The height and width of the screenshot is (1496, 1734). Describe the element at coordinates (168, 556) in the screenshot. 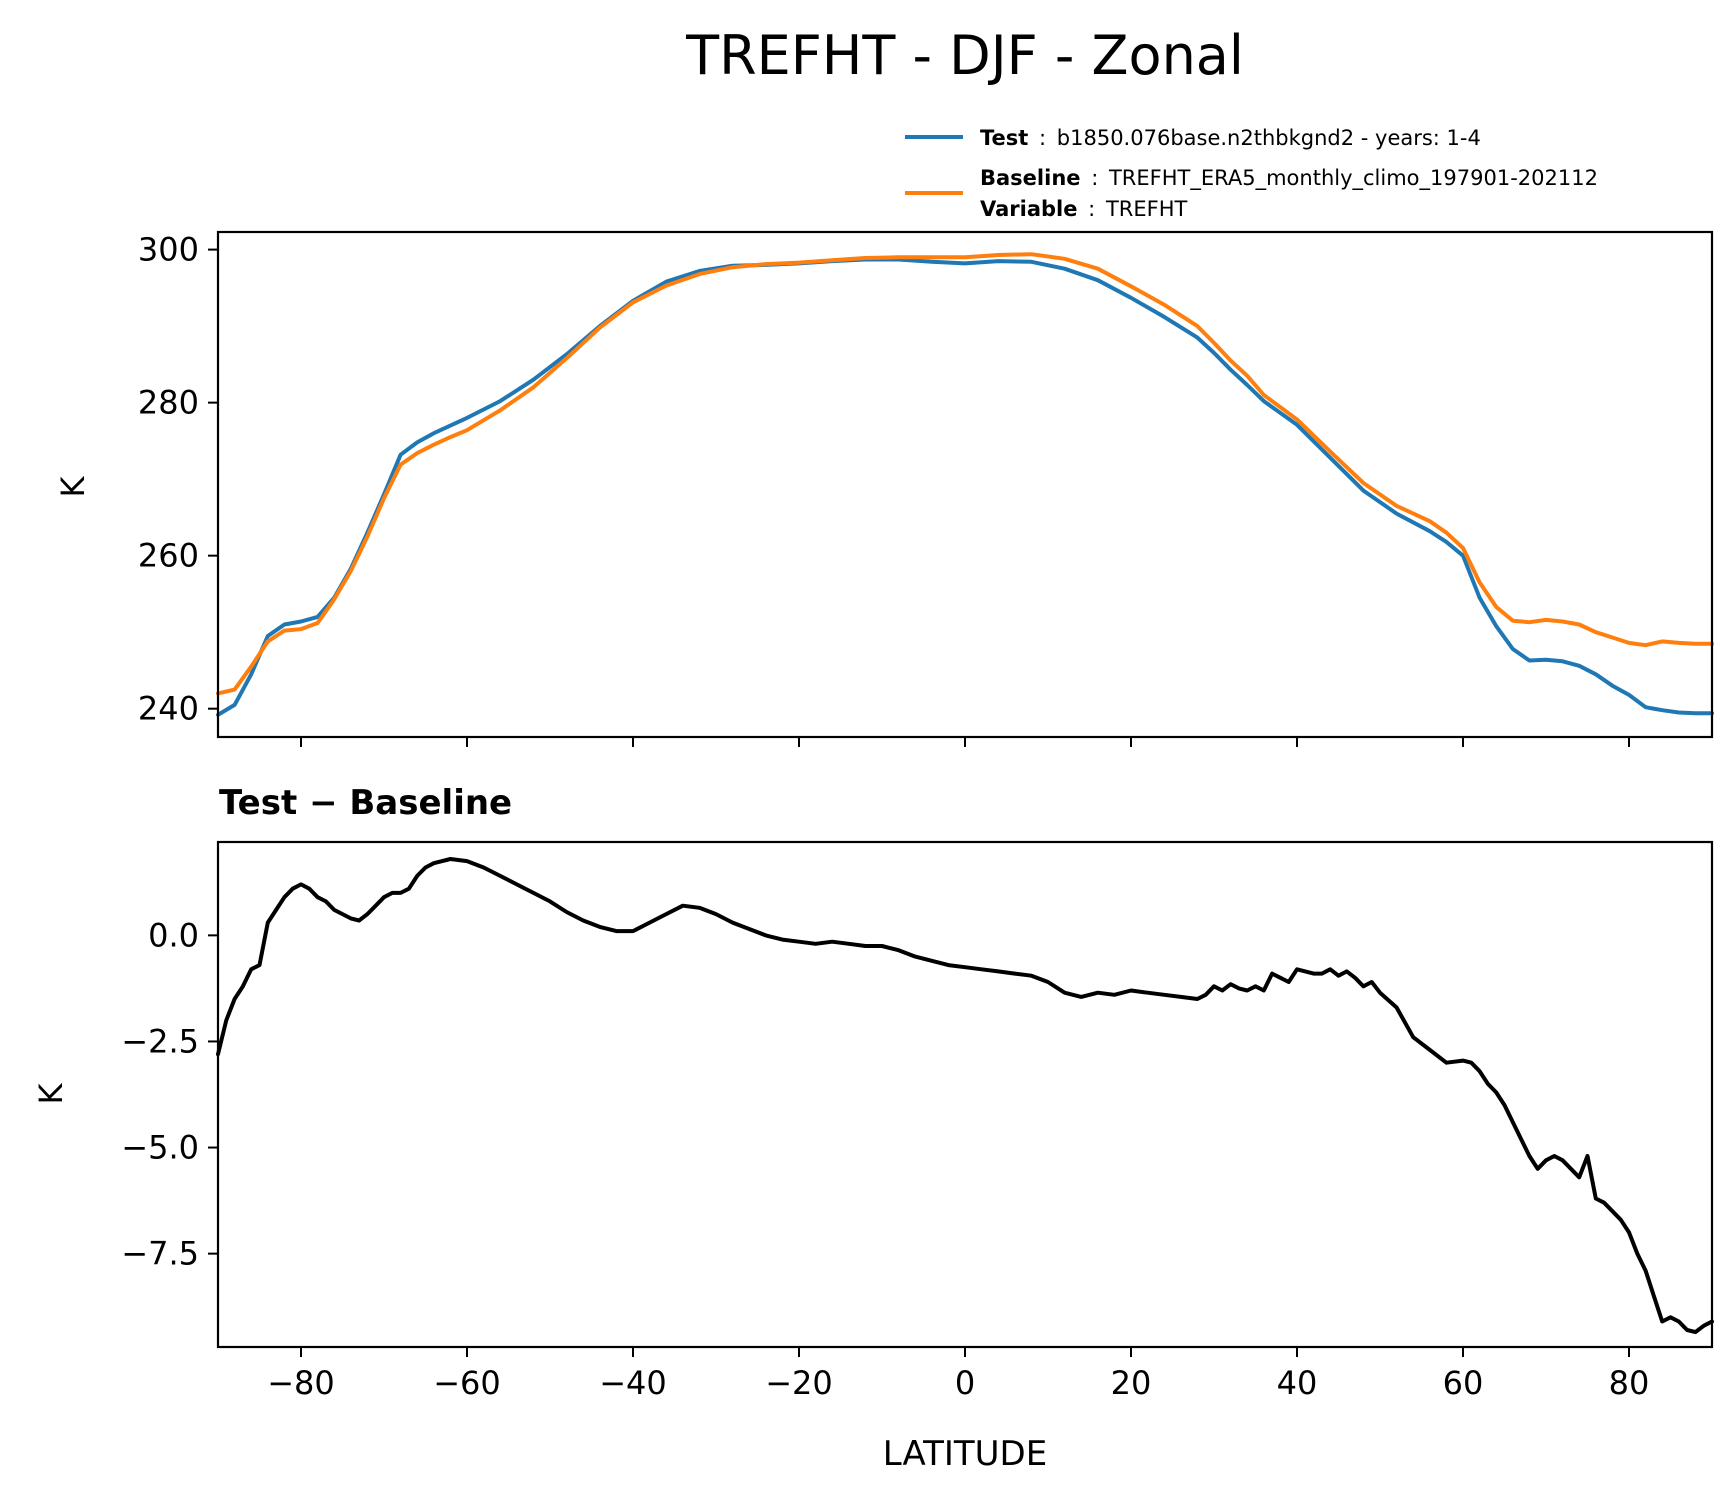

I see `y-tick-label: 260` at that location.